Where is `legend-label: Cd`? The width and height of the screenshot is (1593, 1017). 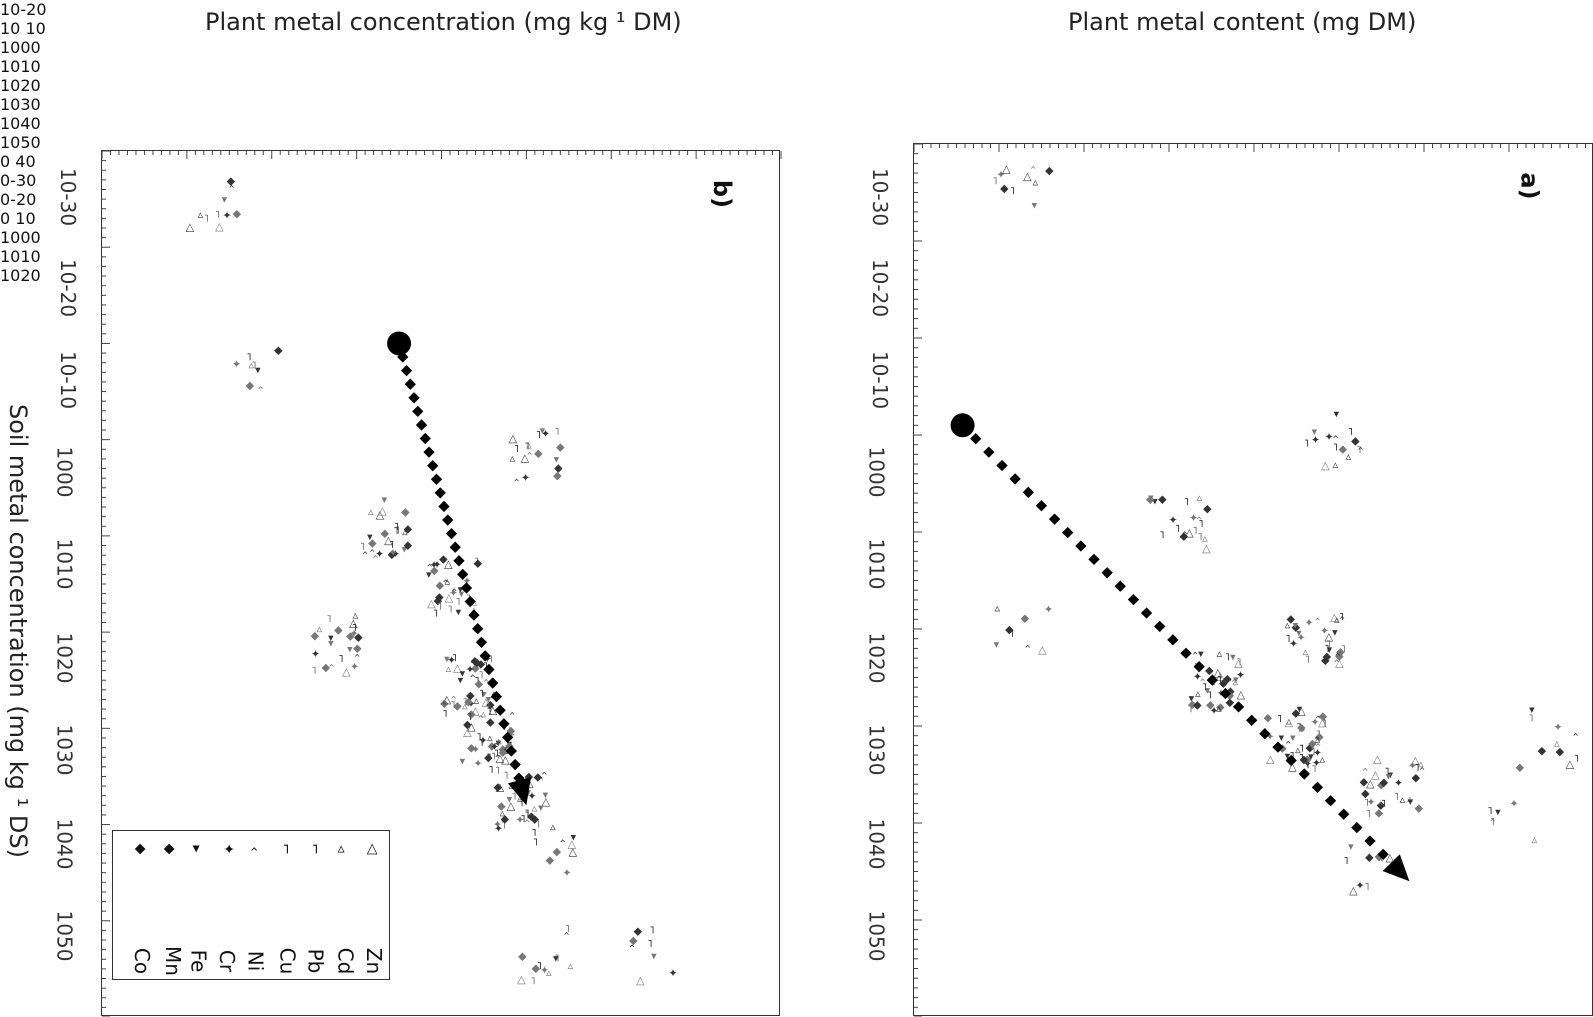 legend-label: Cd is located at coordinates (345, 961).